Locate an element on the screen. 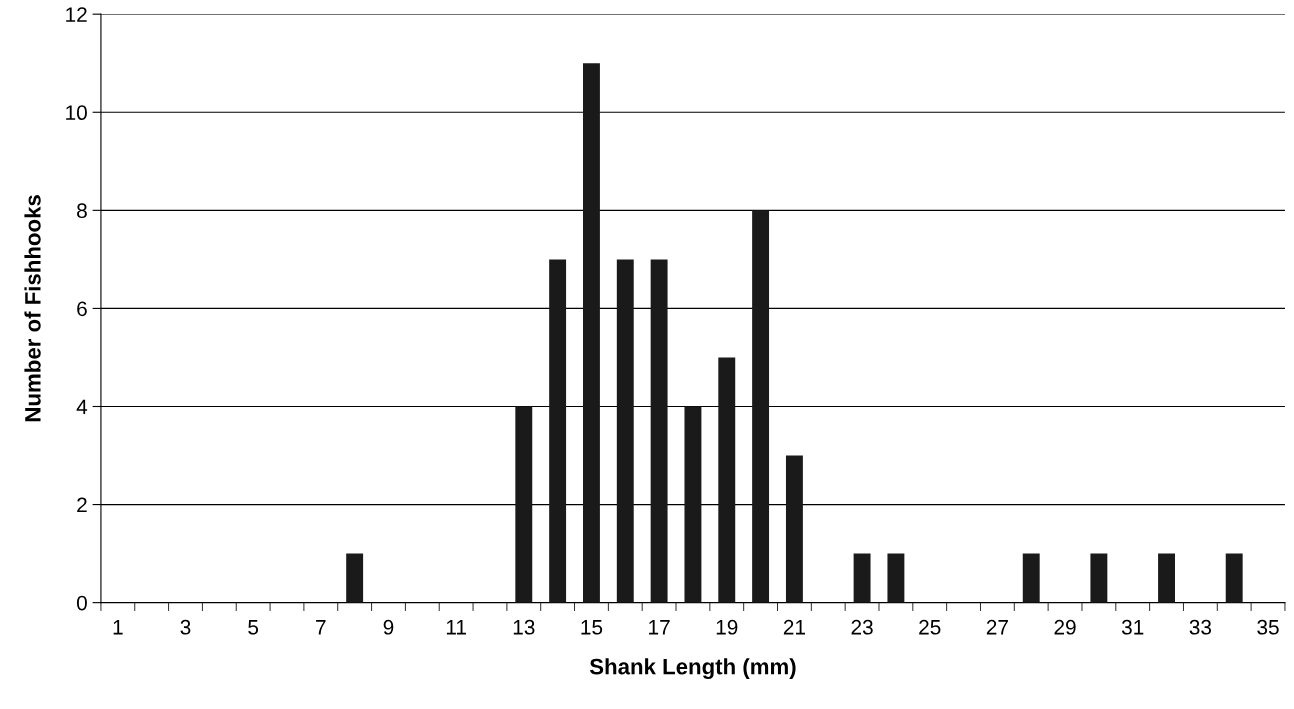 This screenshot has width=1294, height=709. x-tick-label: 35 is located at coordinates (1268, 627).